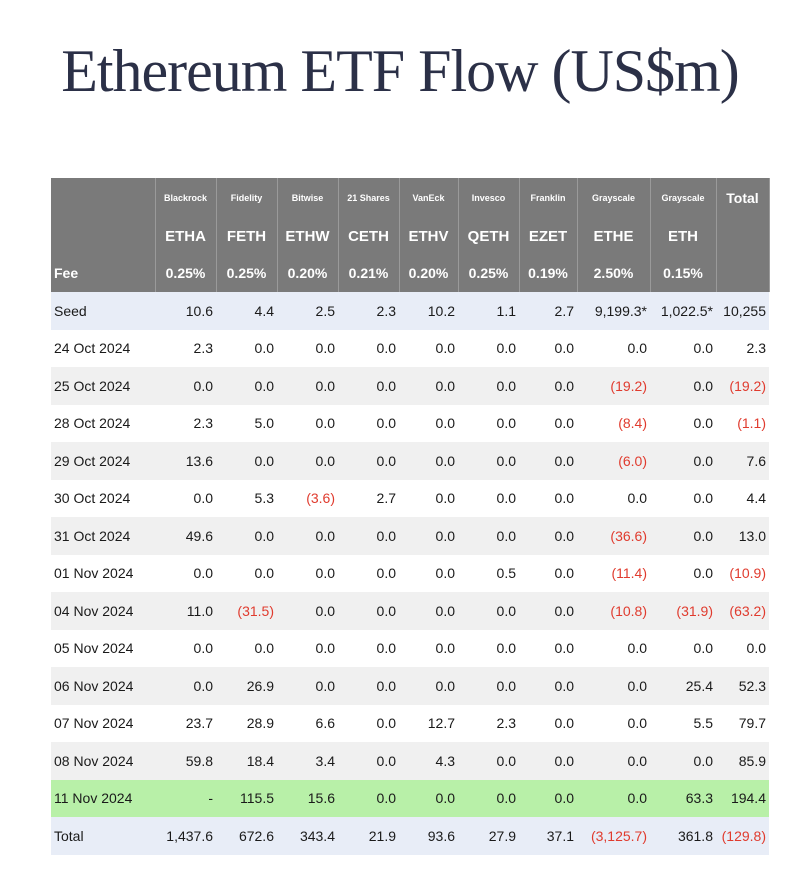 This screenshot has width=800, height=873. What do you see at coordinates (307, 761) in the screenshot?
I see `flow-value: 3.4` at bounding box center [307, 761].